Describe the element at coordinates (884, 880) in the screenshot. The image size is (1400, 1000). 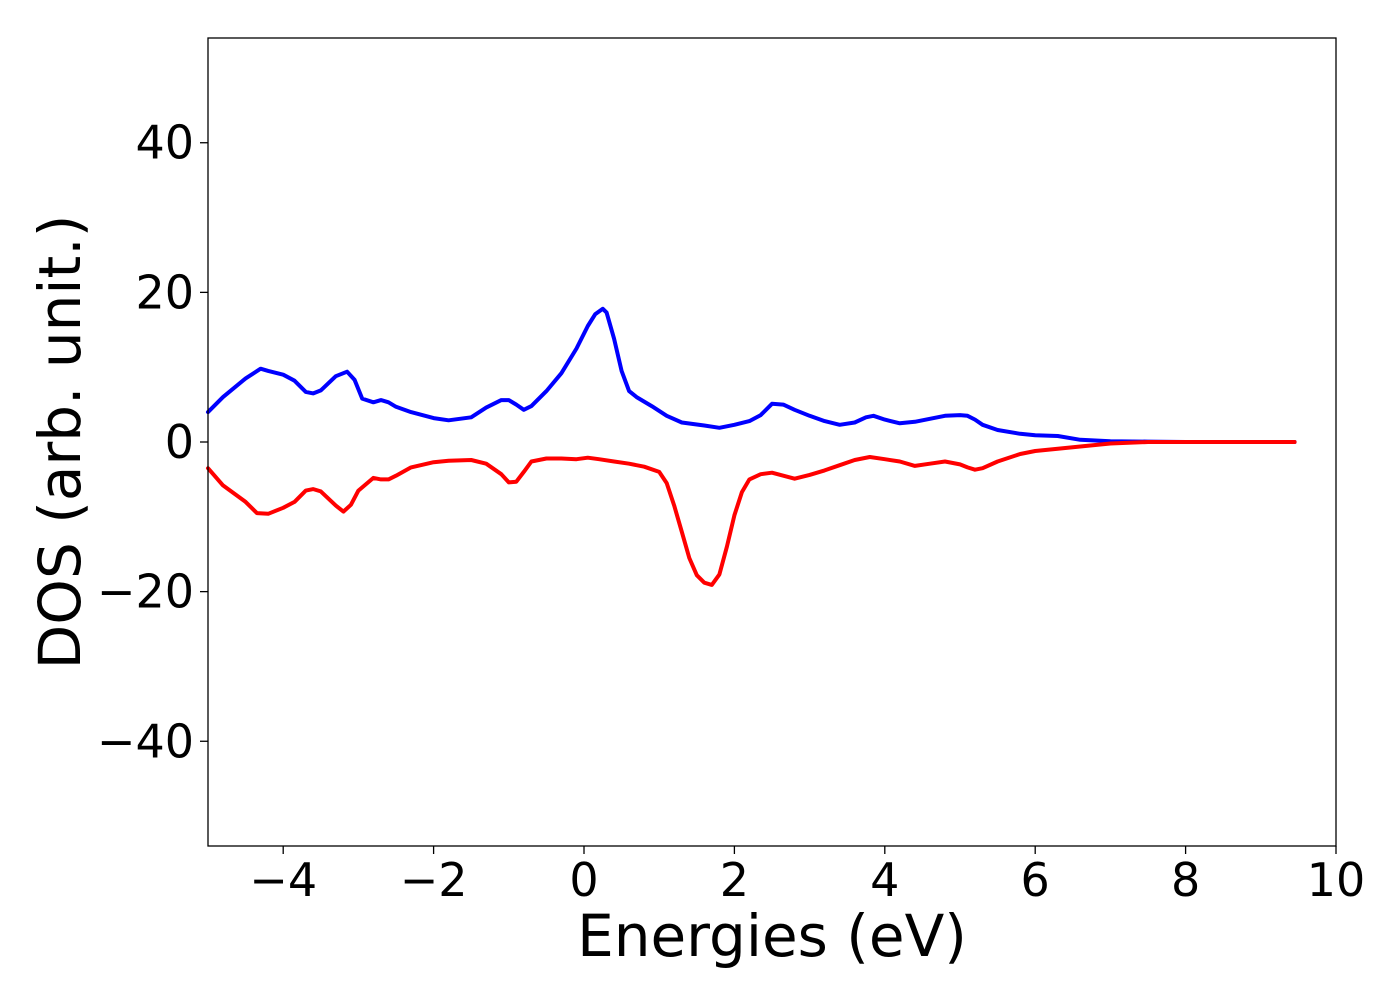
I see `x-tick-label: 4` at that location.